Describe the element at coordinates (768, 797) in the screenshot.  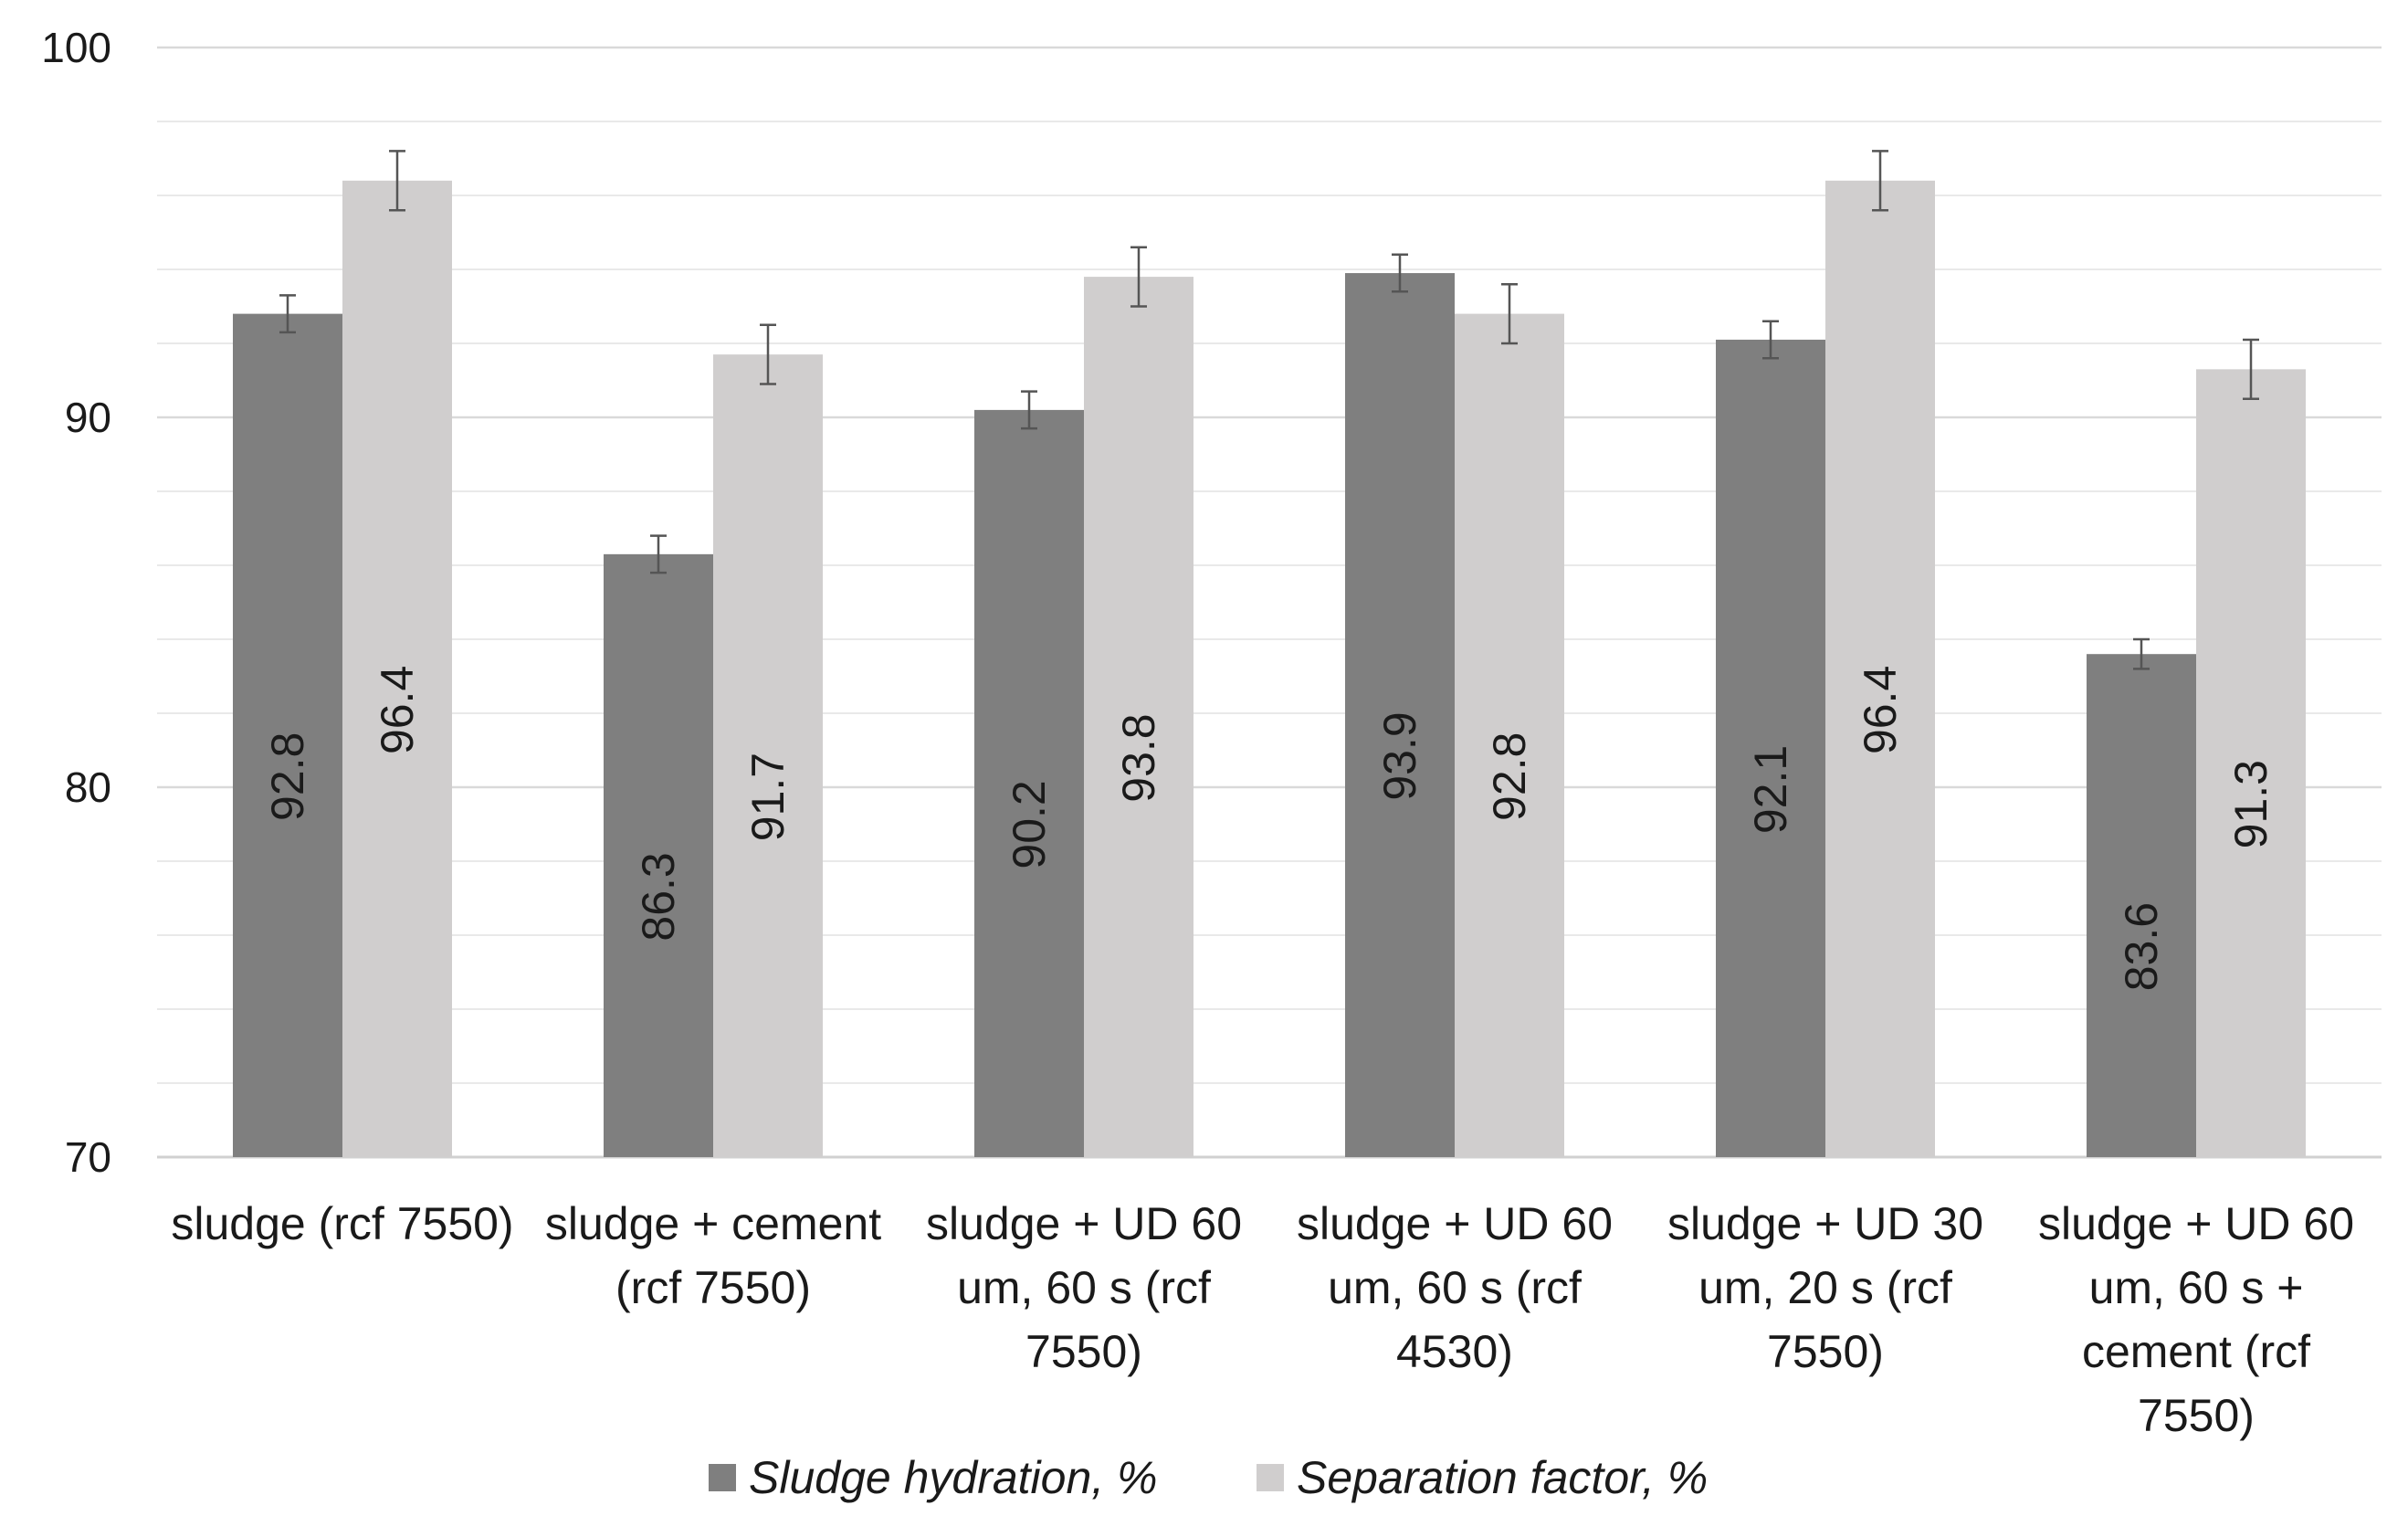
I see `data-label: 91.7` at that location.